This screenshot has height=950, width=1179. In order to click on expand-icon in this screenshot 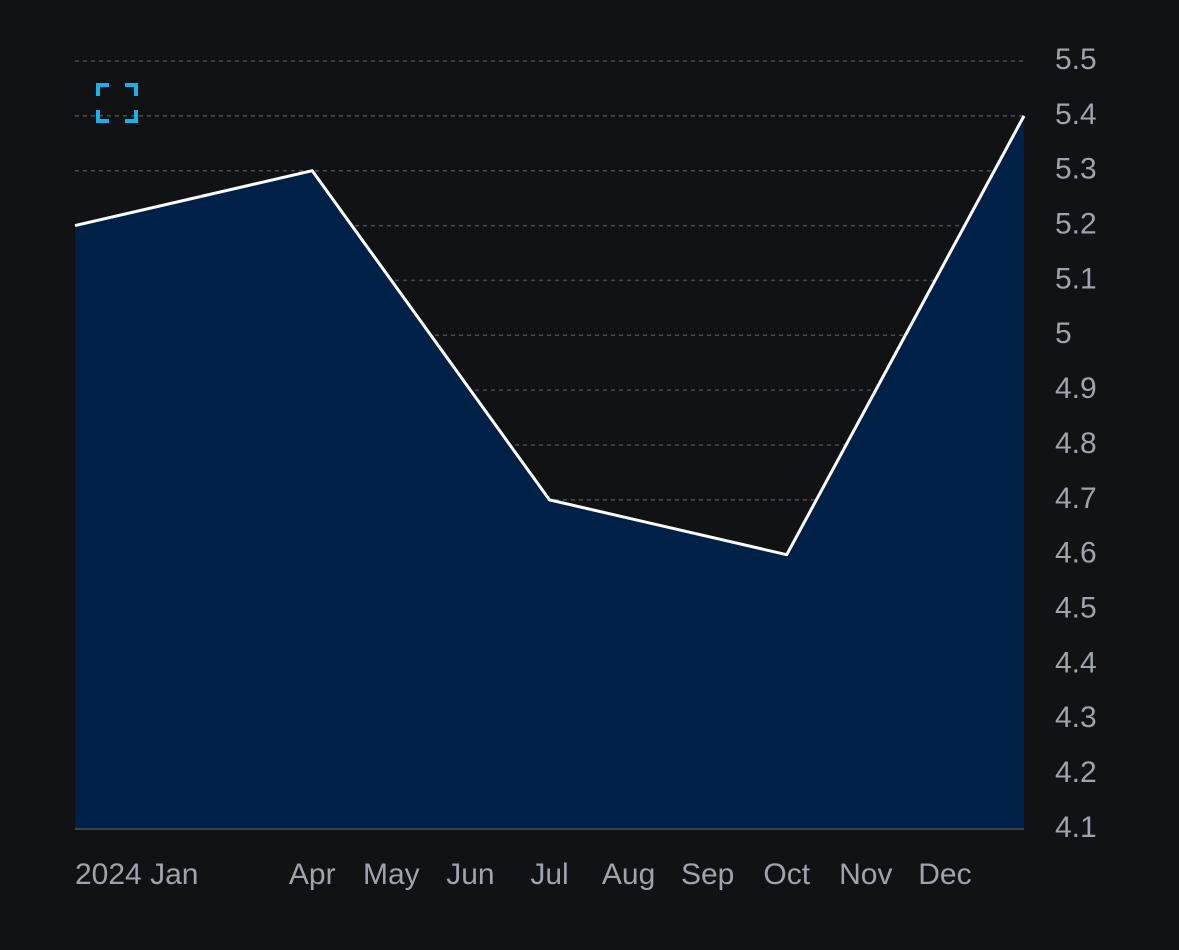, I will do `click(117, 103)`.